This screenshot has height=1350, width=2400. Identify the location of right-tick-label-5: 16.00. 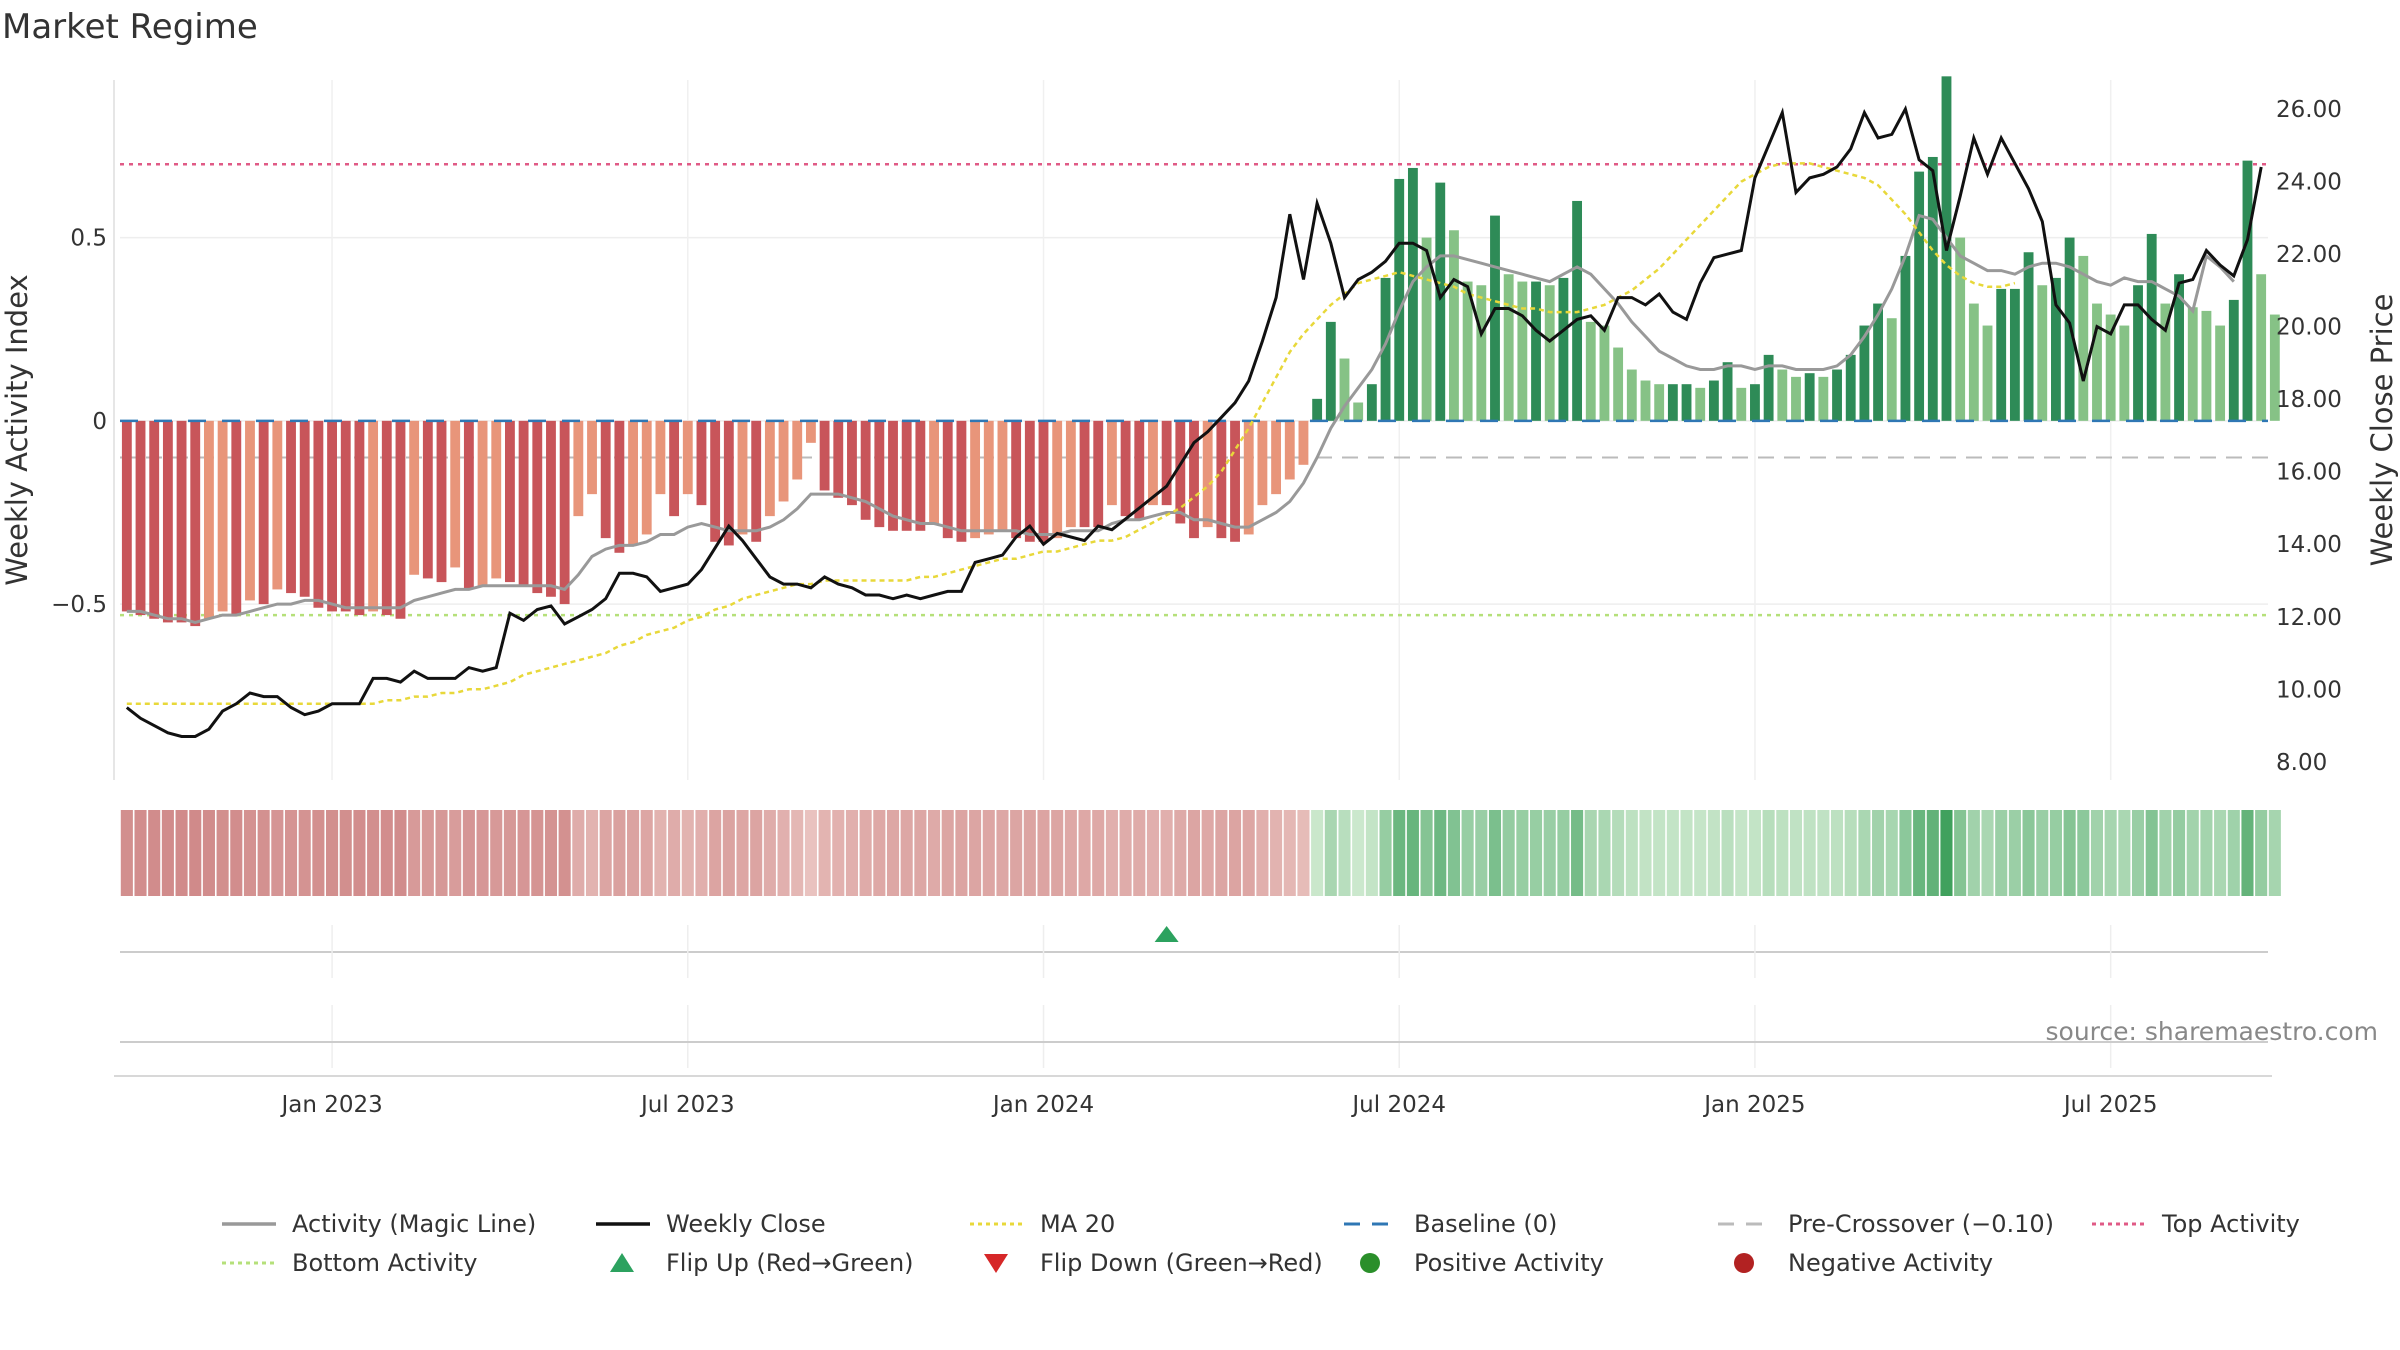
(2309, 473).